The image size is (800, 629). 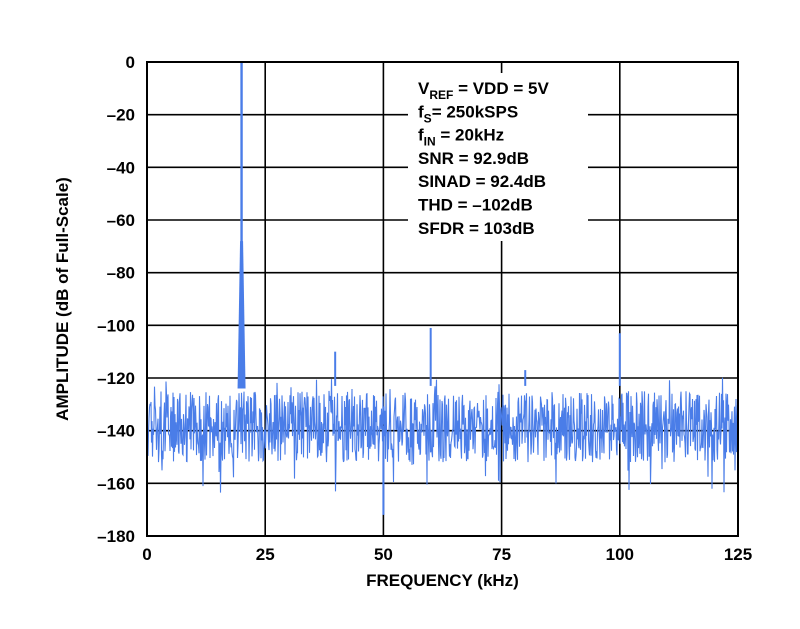 I want to click on y-tick-label: –120, so click(x=116, y=378).